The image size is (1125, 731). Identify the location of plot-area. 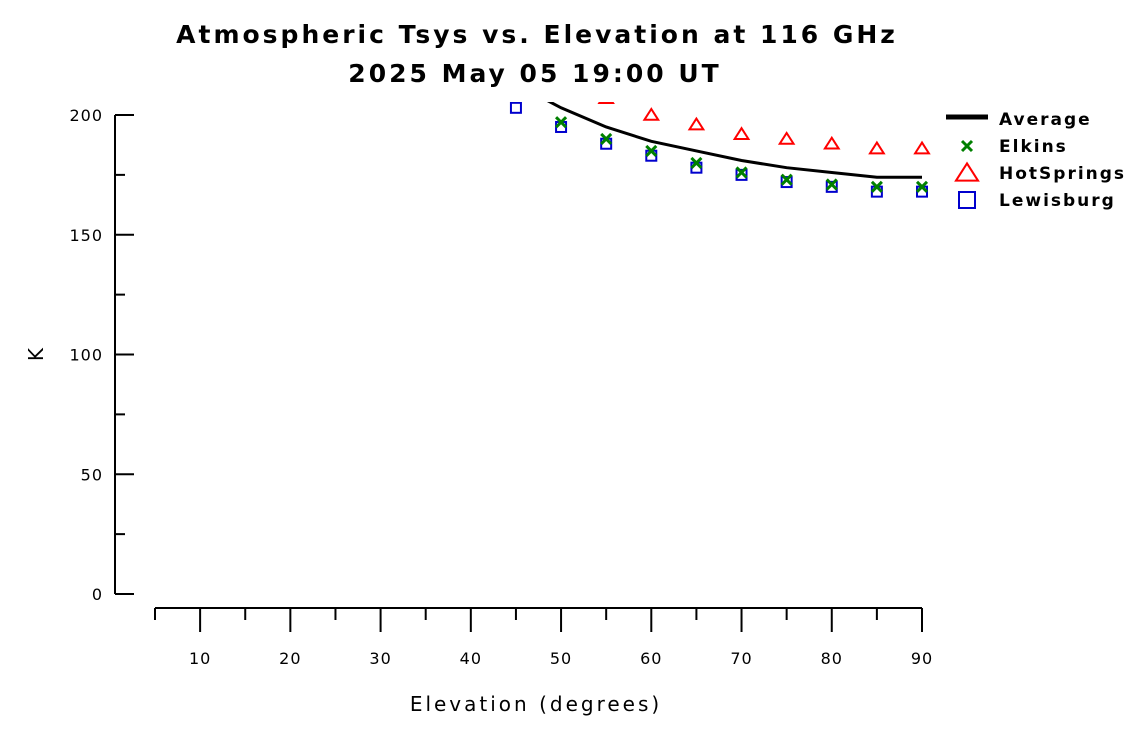
(720, 150).